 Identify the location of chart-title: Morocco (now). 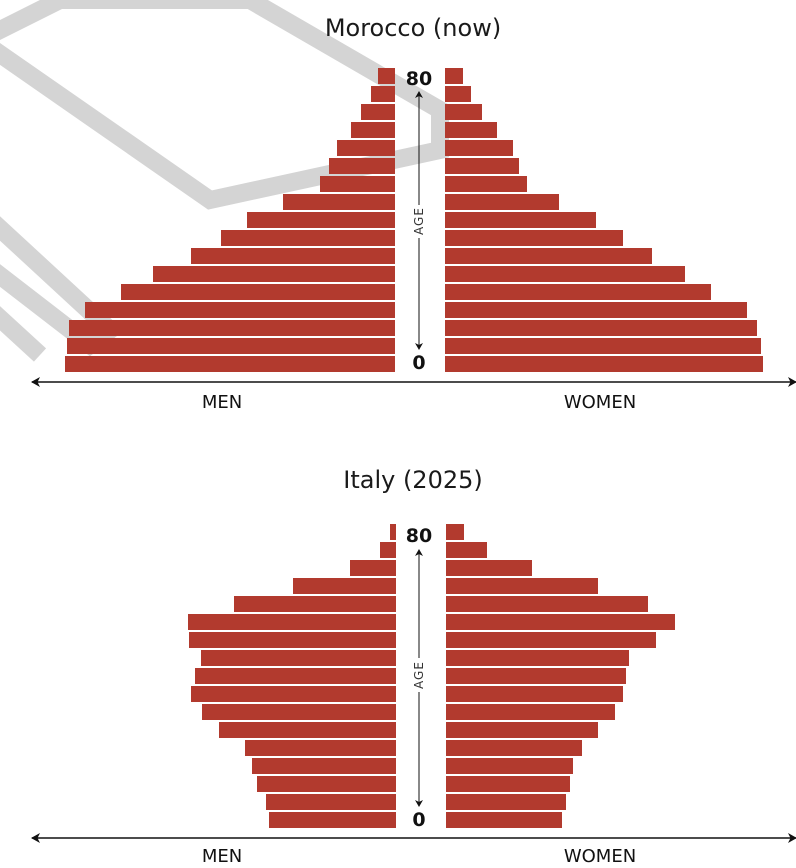
(413, 28).